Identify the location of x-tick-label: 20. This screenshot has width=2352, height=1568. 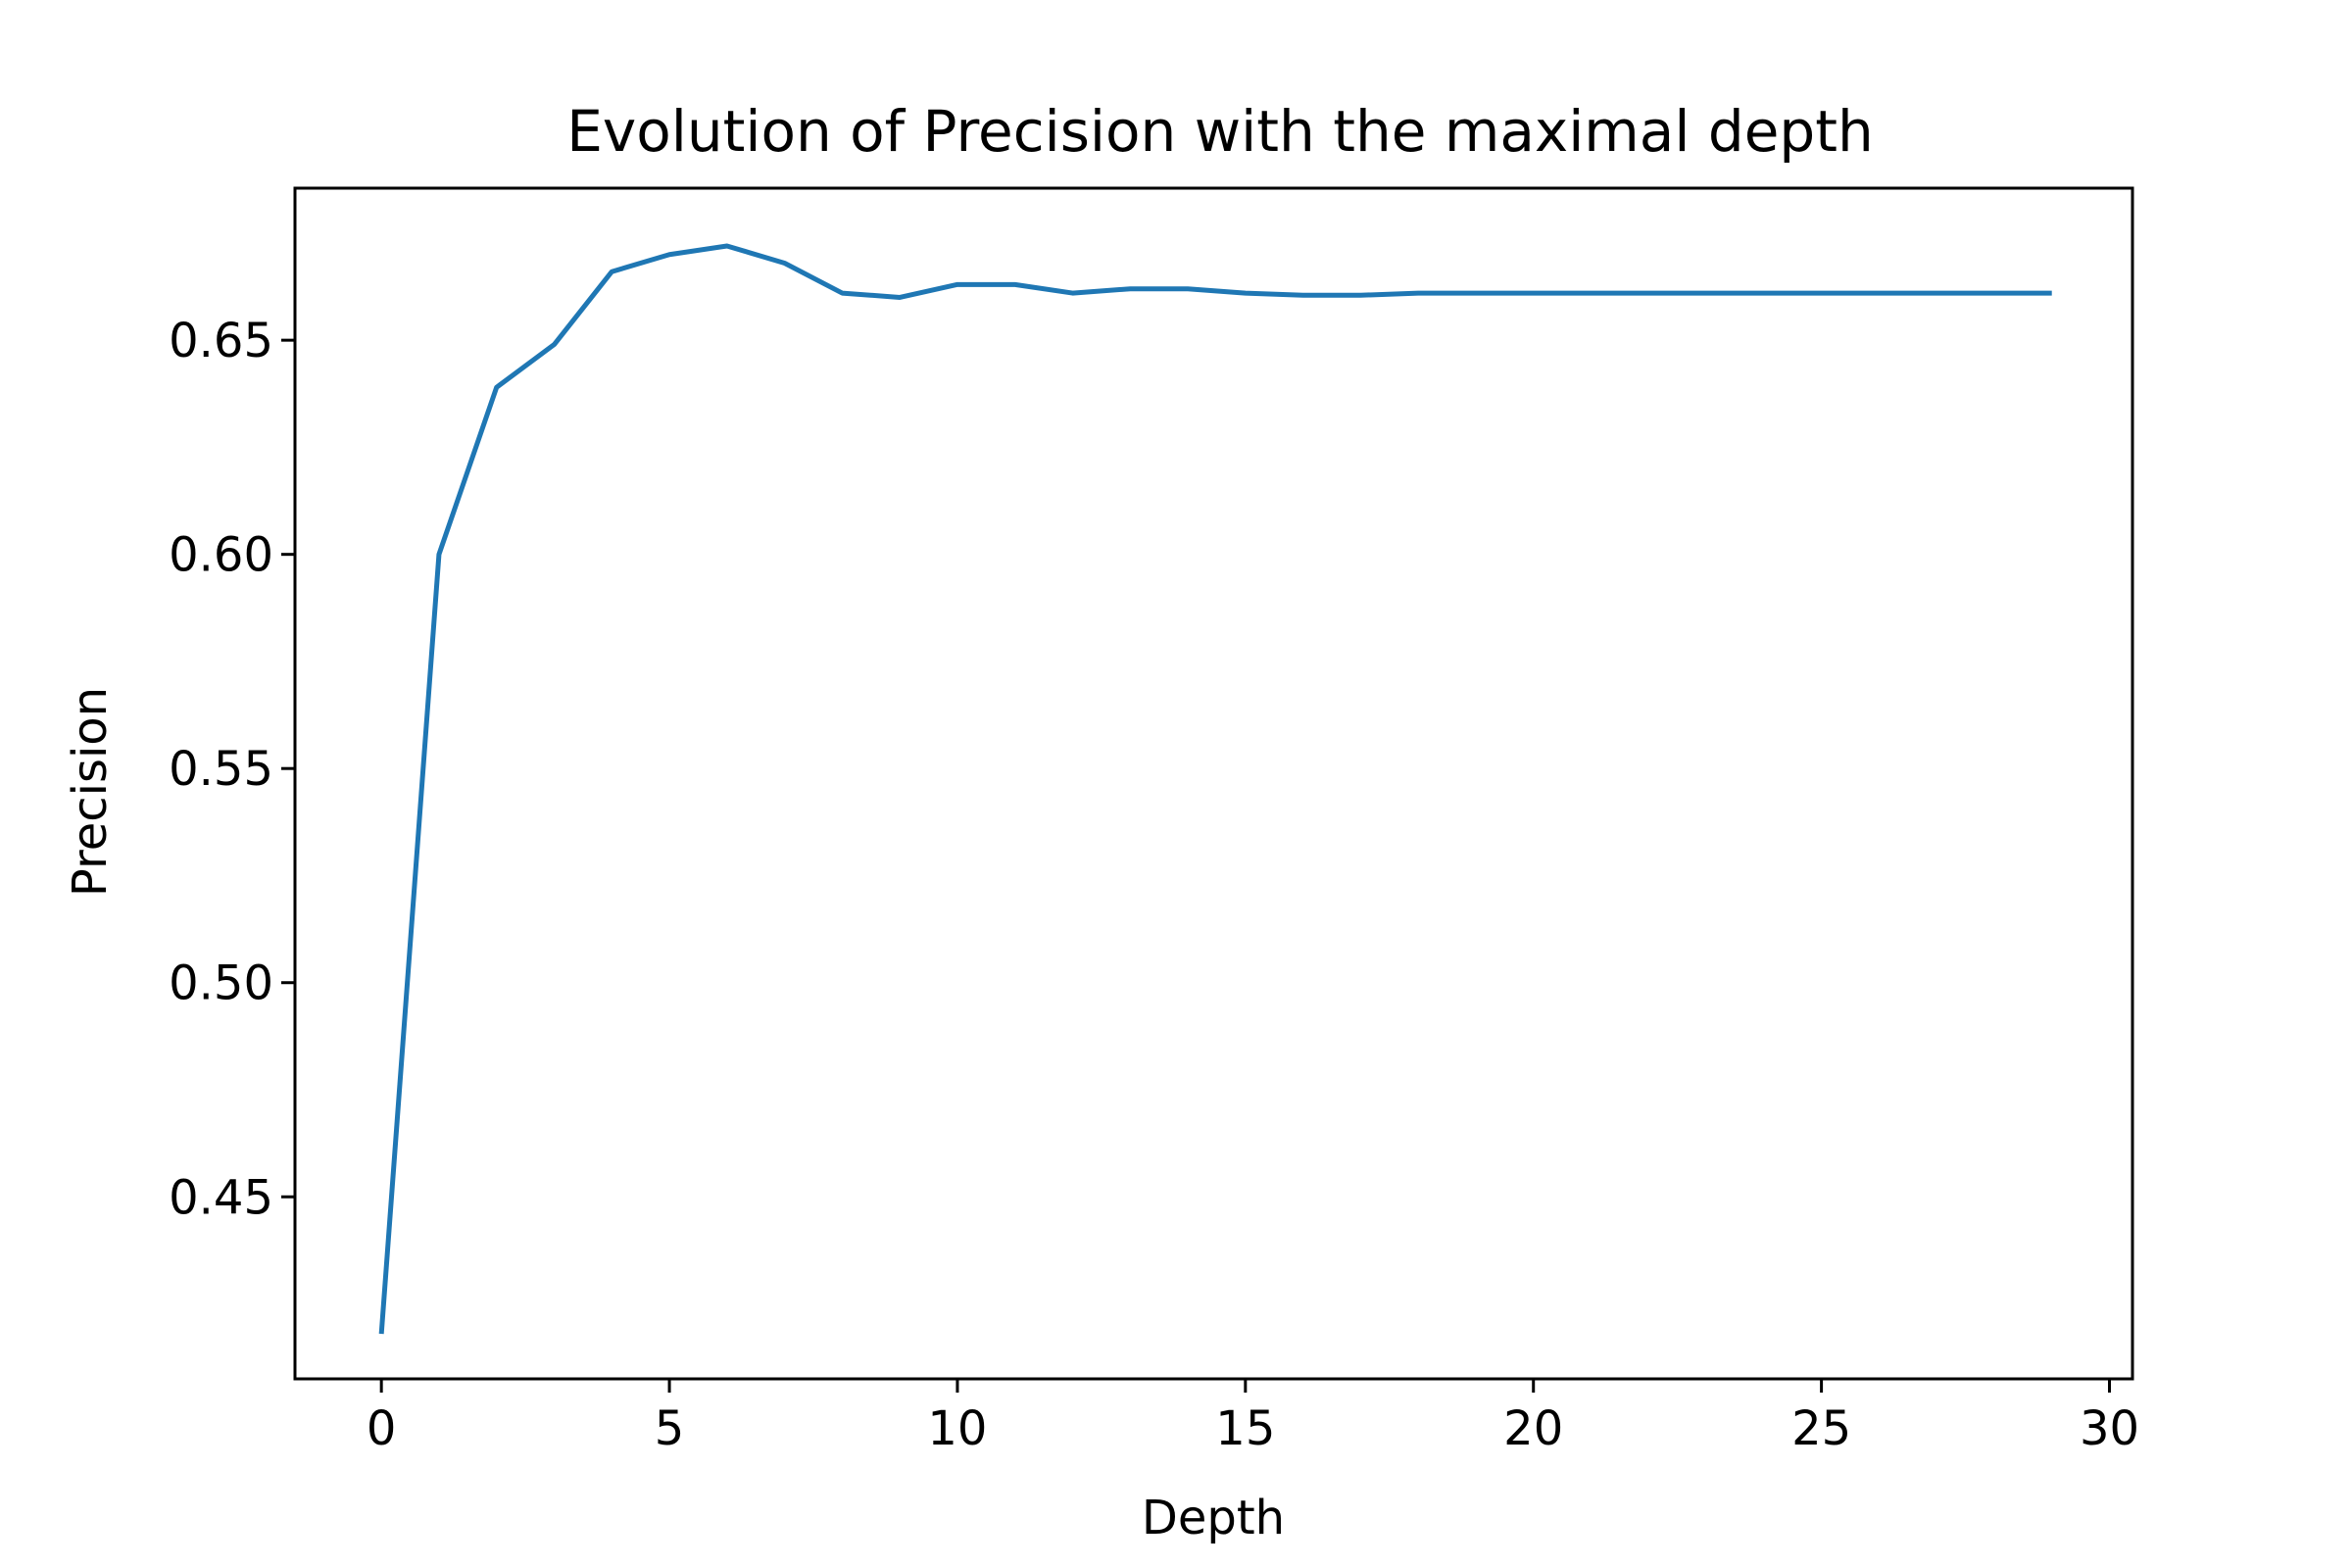
(1533, 1428).